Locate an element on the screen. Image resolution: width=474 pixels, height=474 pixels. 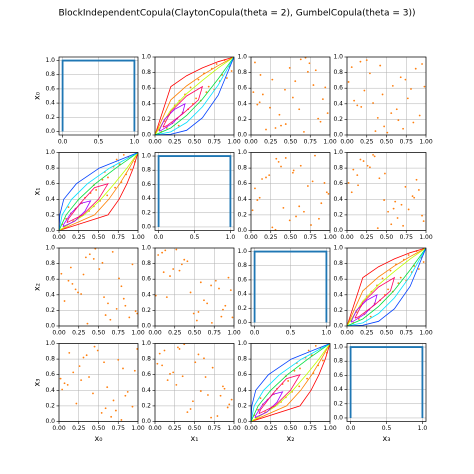
x-tick-label: 1.0 is located at coordinates (231, 237).